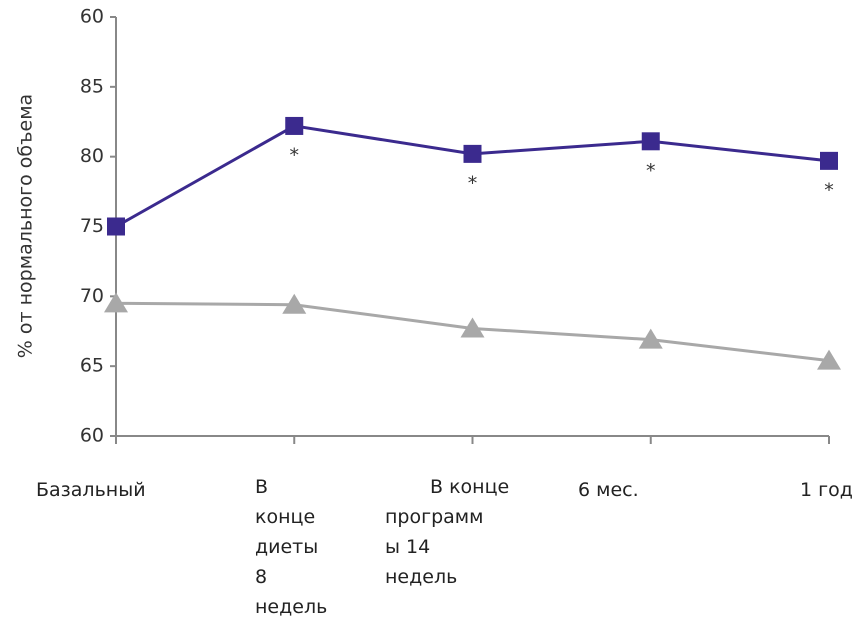  What do you see at coordinates (608, 490) in the screenshot?
I see `x-tick-label: 6 мес.` at bounding box center [608, 490].